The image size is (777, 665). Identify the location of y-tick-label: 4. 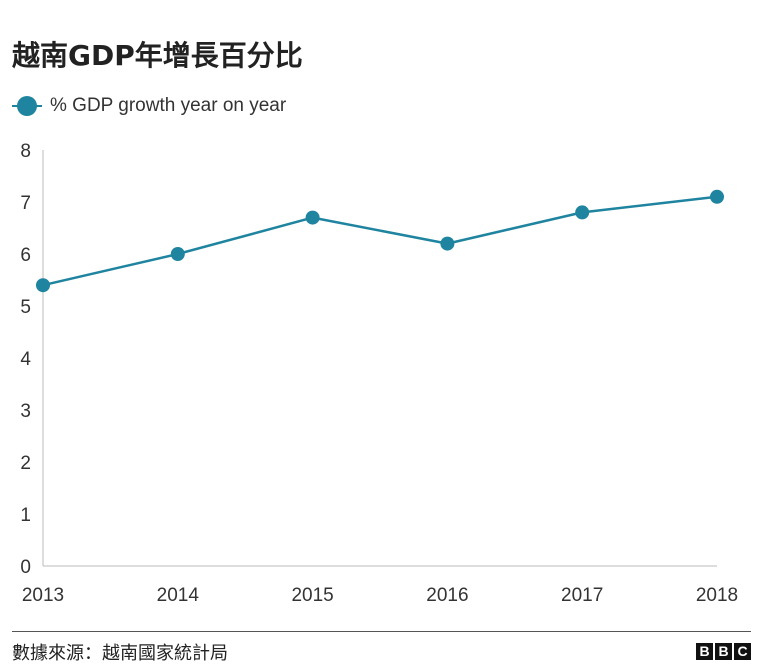
(25, 359).